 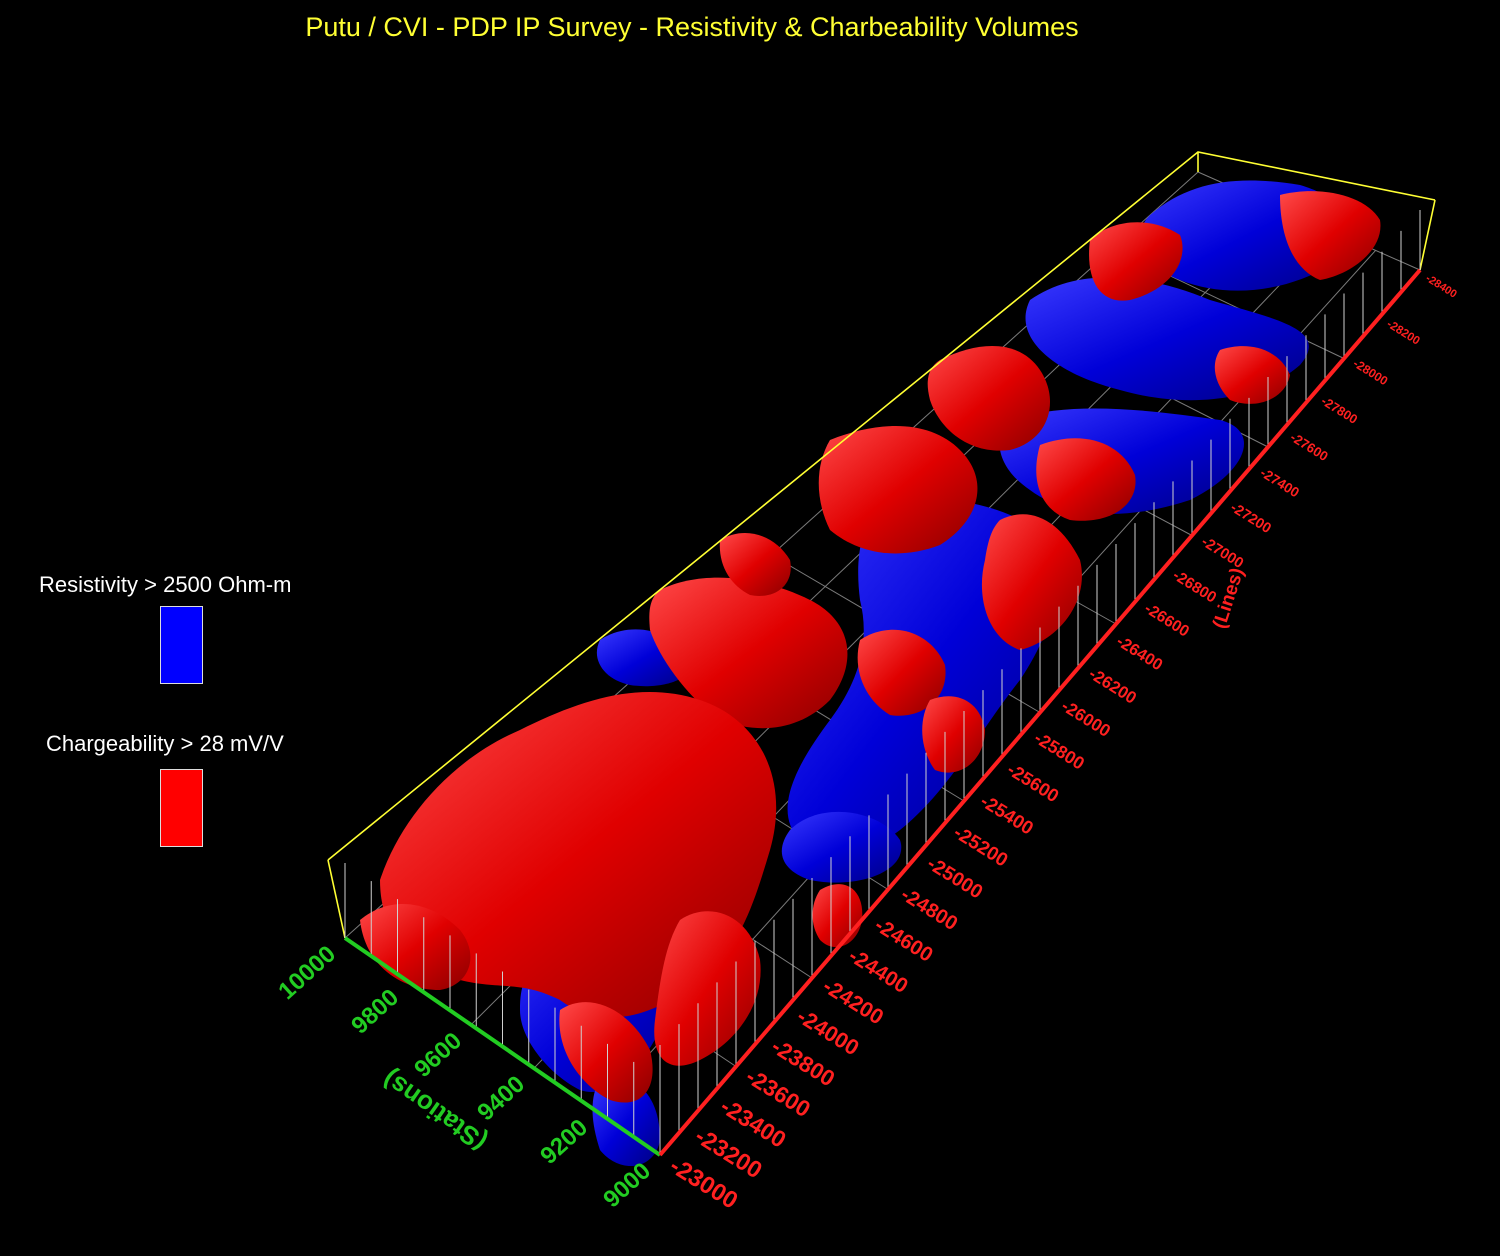 I want to click on lines-tick-label: -26600, so click(x=1166, y=620).